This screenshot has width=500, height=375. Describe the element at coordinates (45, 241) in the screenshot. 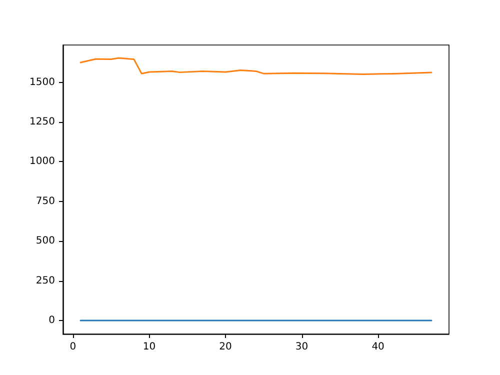

I see `y-tick-label: 500` at that location.